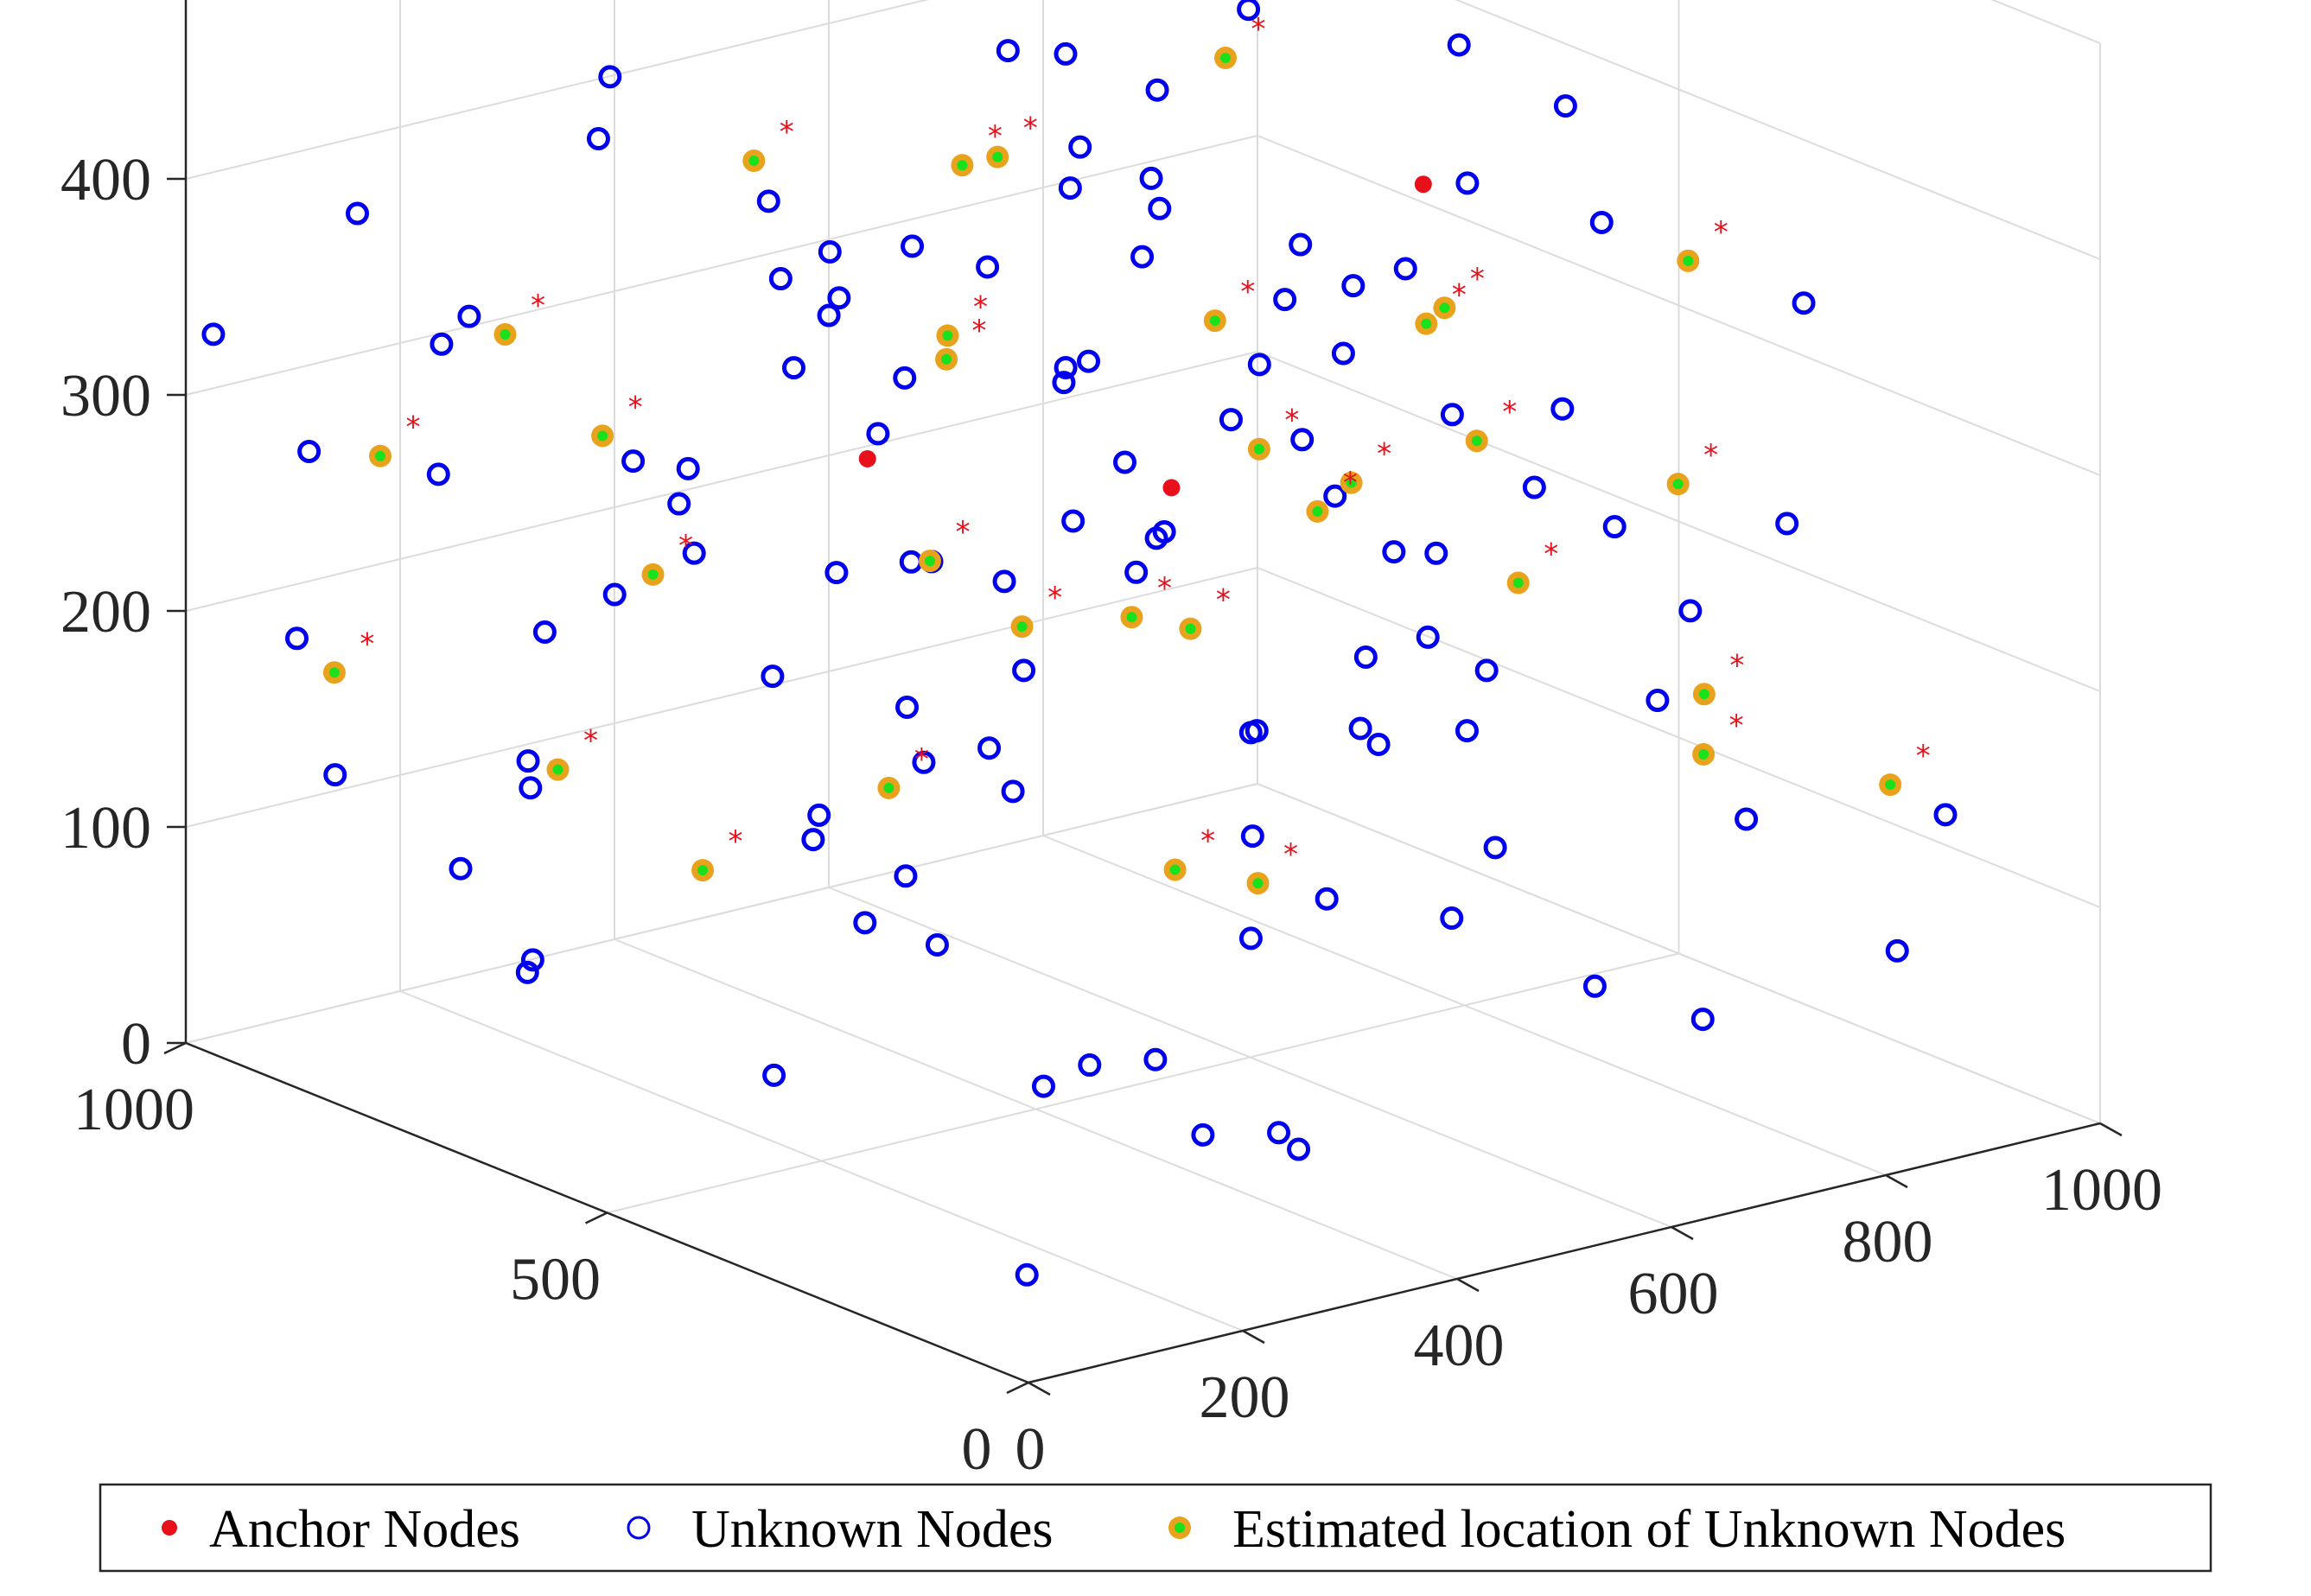 This screenshot has height=1596, width=2311. What do you see at coordinates (133, 1110) in the screenshot?
I see `y-tick-label: 1000` at bounding box center [133, 1110].